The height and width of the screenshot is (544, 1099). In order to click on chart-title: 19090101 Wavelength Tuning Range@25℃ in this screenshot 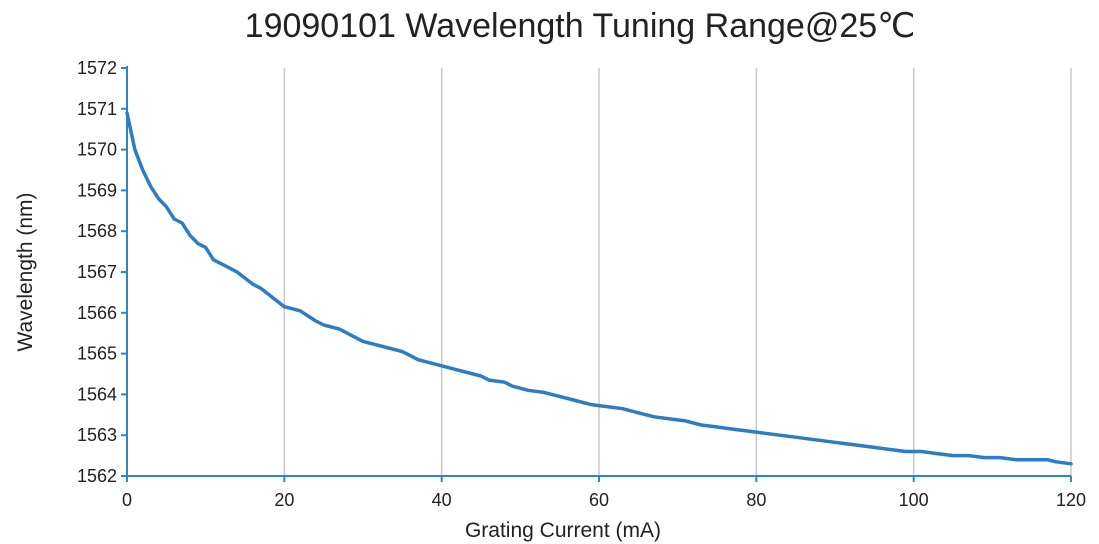, I will do `click(580, 26)`.